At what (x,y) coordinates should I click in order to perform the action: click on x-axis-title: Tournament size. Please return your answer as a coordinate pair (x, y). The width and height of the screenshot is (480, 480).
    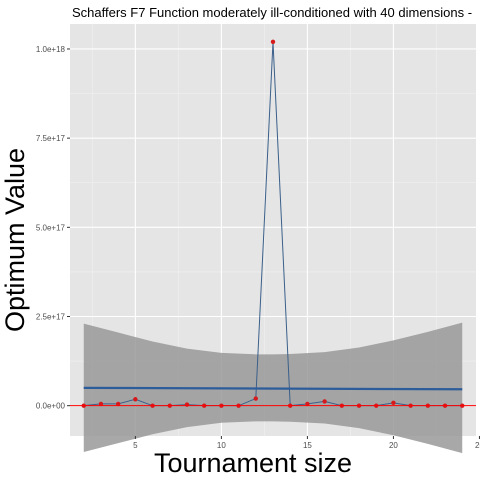
    Looking at the image, I should click on (253, 463).